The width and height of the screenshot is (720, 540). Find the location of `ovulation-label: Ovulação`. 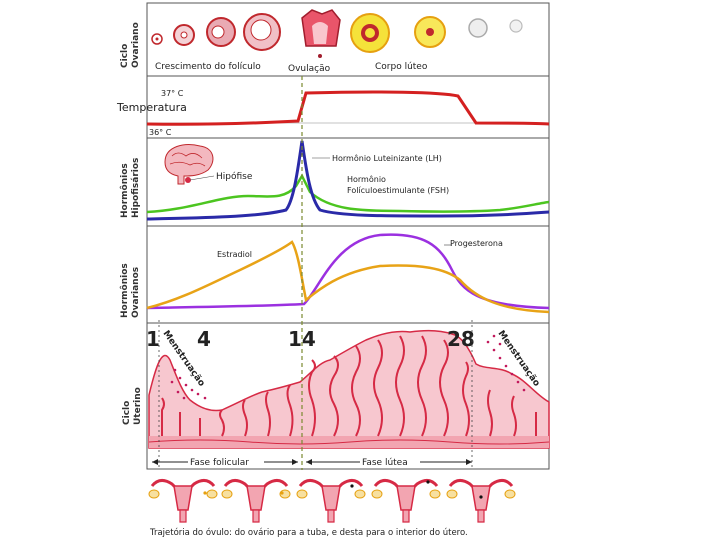

ovulation-label: Ovulação is located at coordinates (309, 69).